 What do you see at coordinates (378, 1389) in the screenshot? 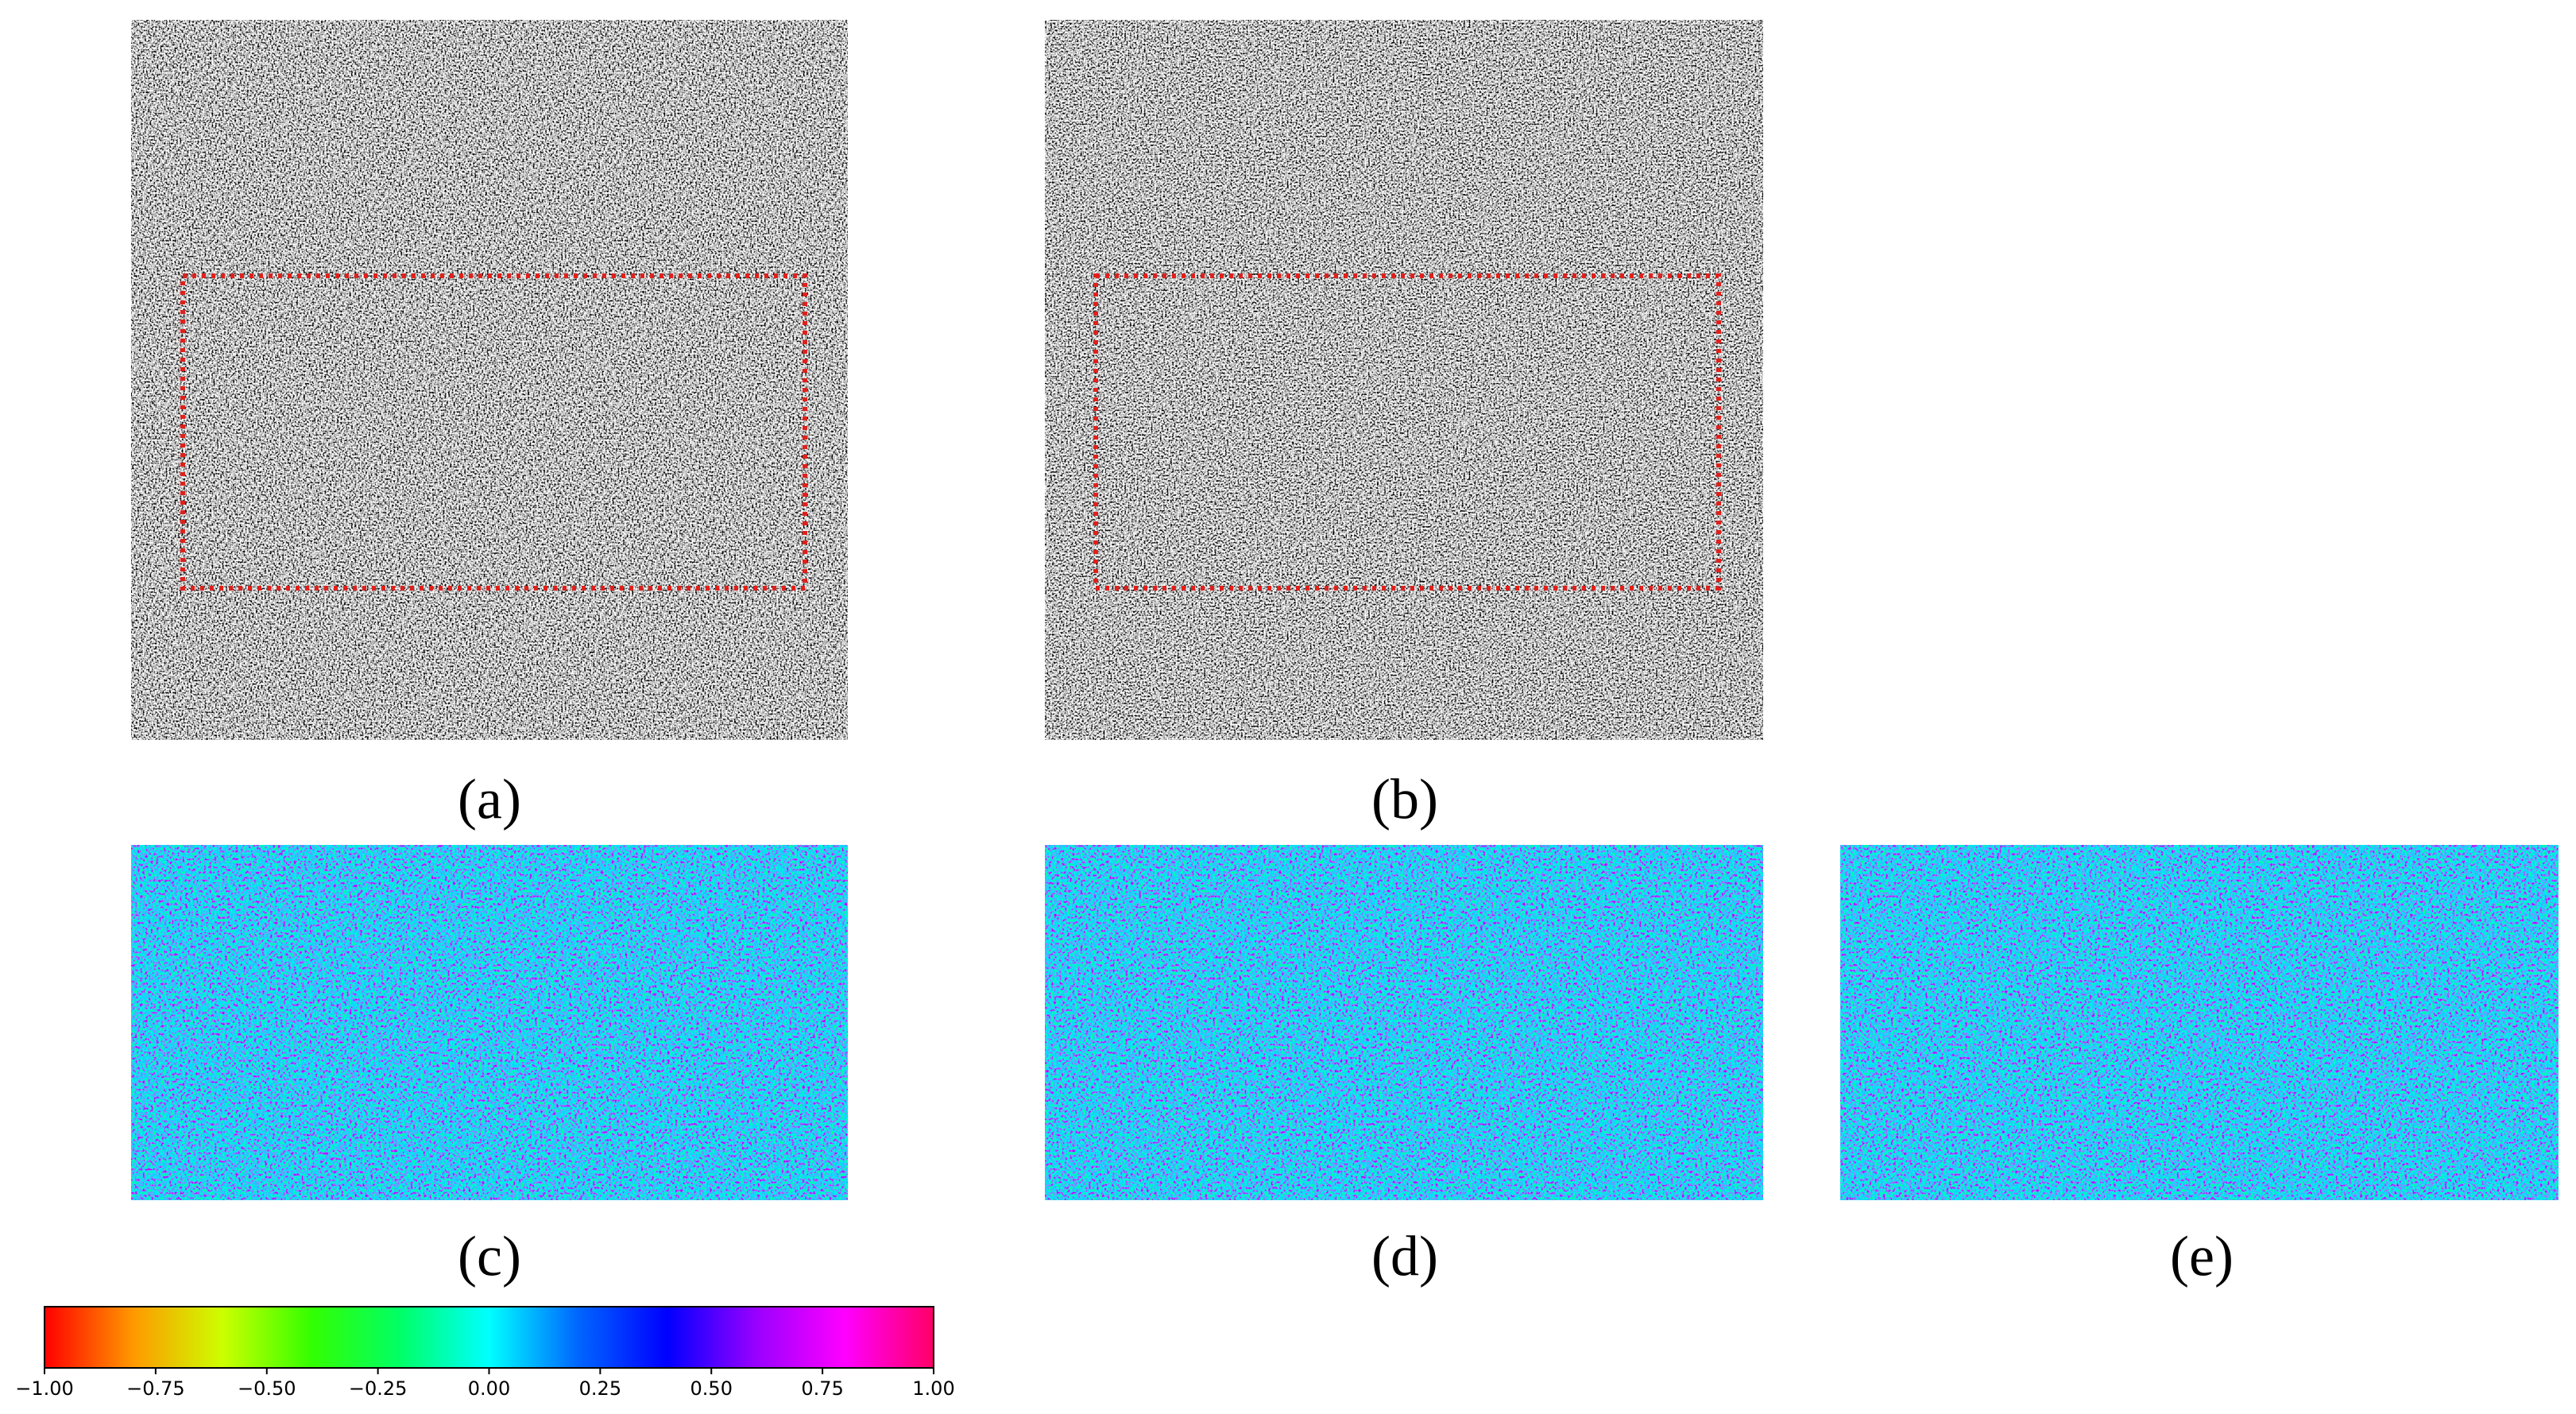
I see `tick-label: −0.25` at bounding box center [378, 1389].